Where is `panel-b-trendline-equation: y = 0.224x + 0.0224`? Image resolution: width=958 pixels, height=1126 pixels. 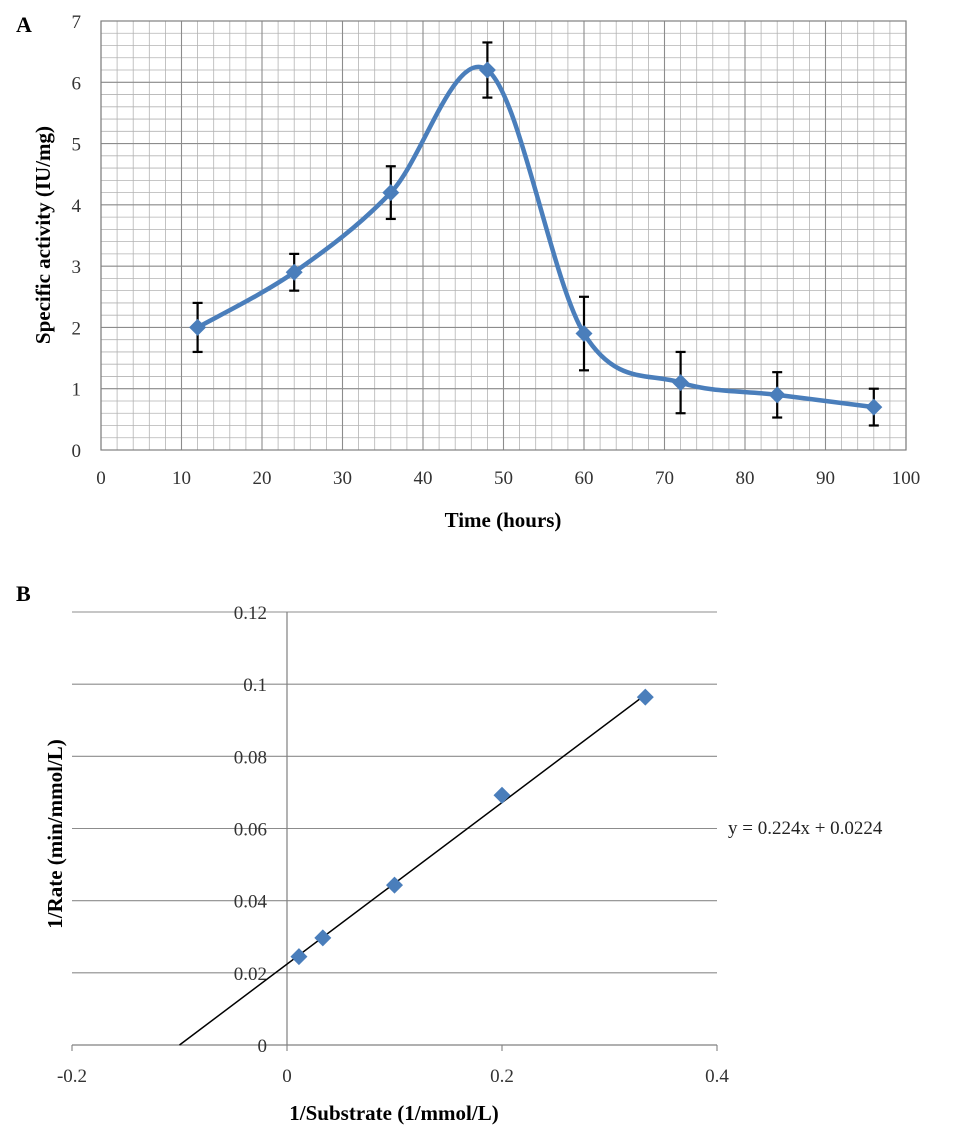 panel-b-trendline-equation: y = 0.224x + 0.0224 is located at coordinates (805, 828).